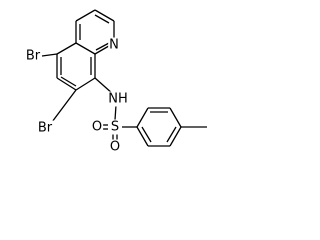 This screenshot has height=240, width=320. I want to click on atom-label: N, so click(114, 45).